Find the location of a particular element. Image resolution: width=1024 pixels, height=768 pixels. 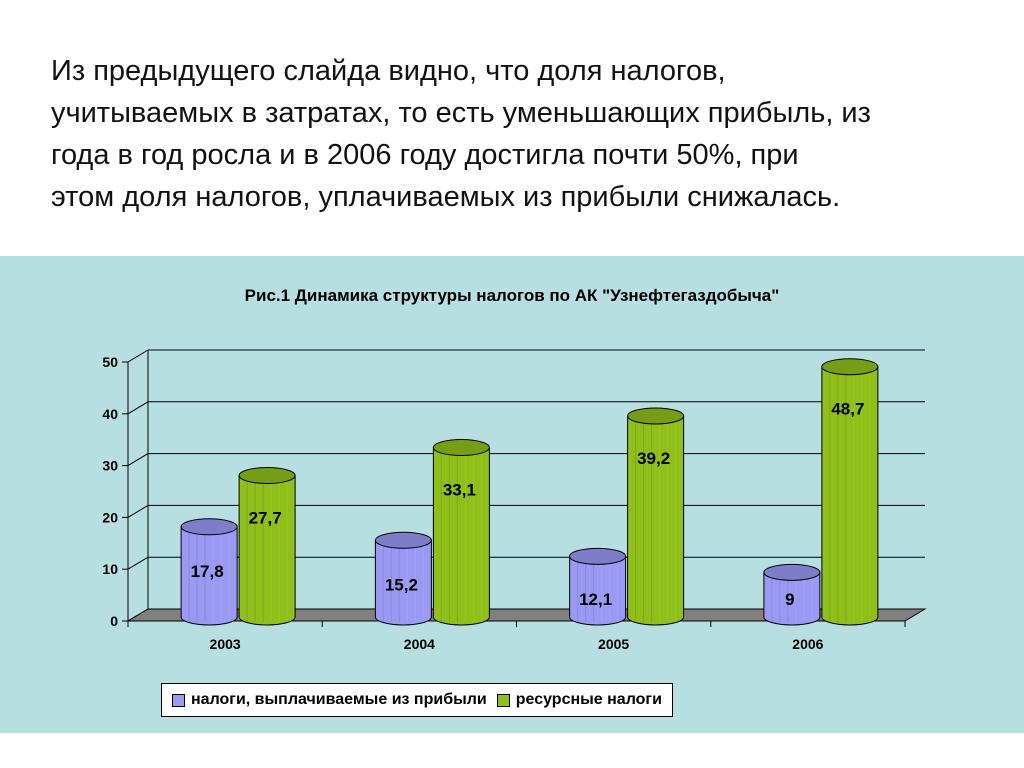

data-label: 15,2 is located at coordinates (401, 584).